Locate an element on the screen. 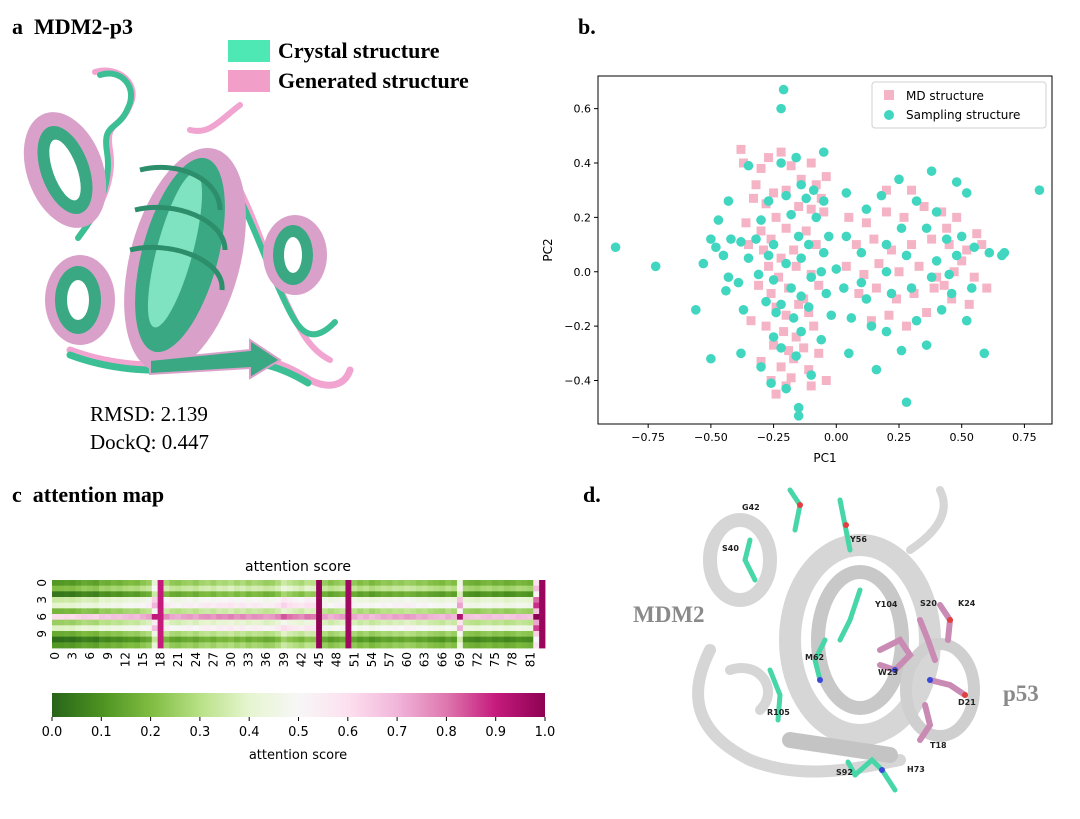 This screenshot has height=819, width=1080. heatmap-x-tick: 78 is located at coordinates (513, 659).